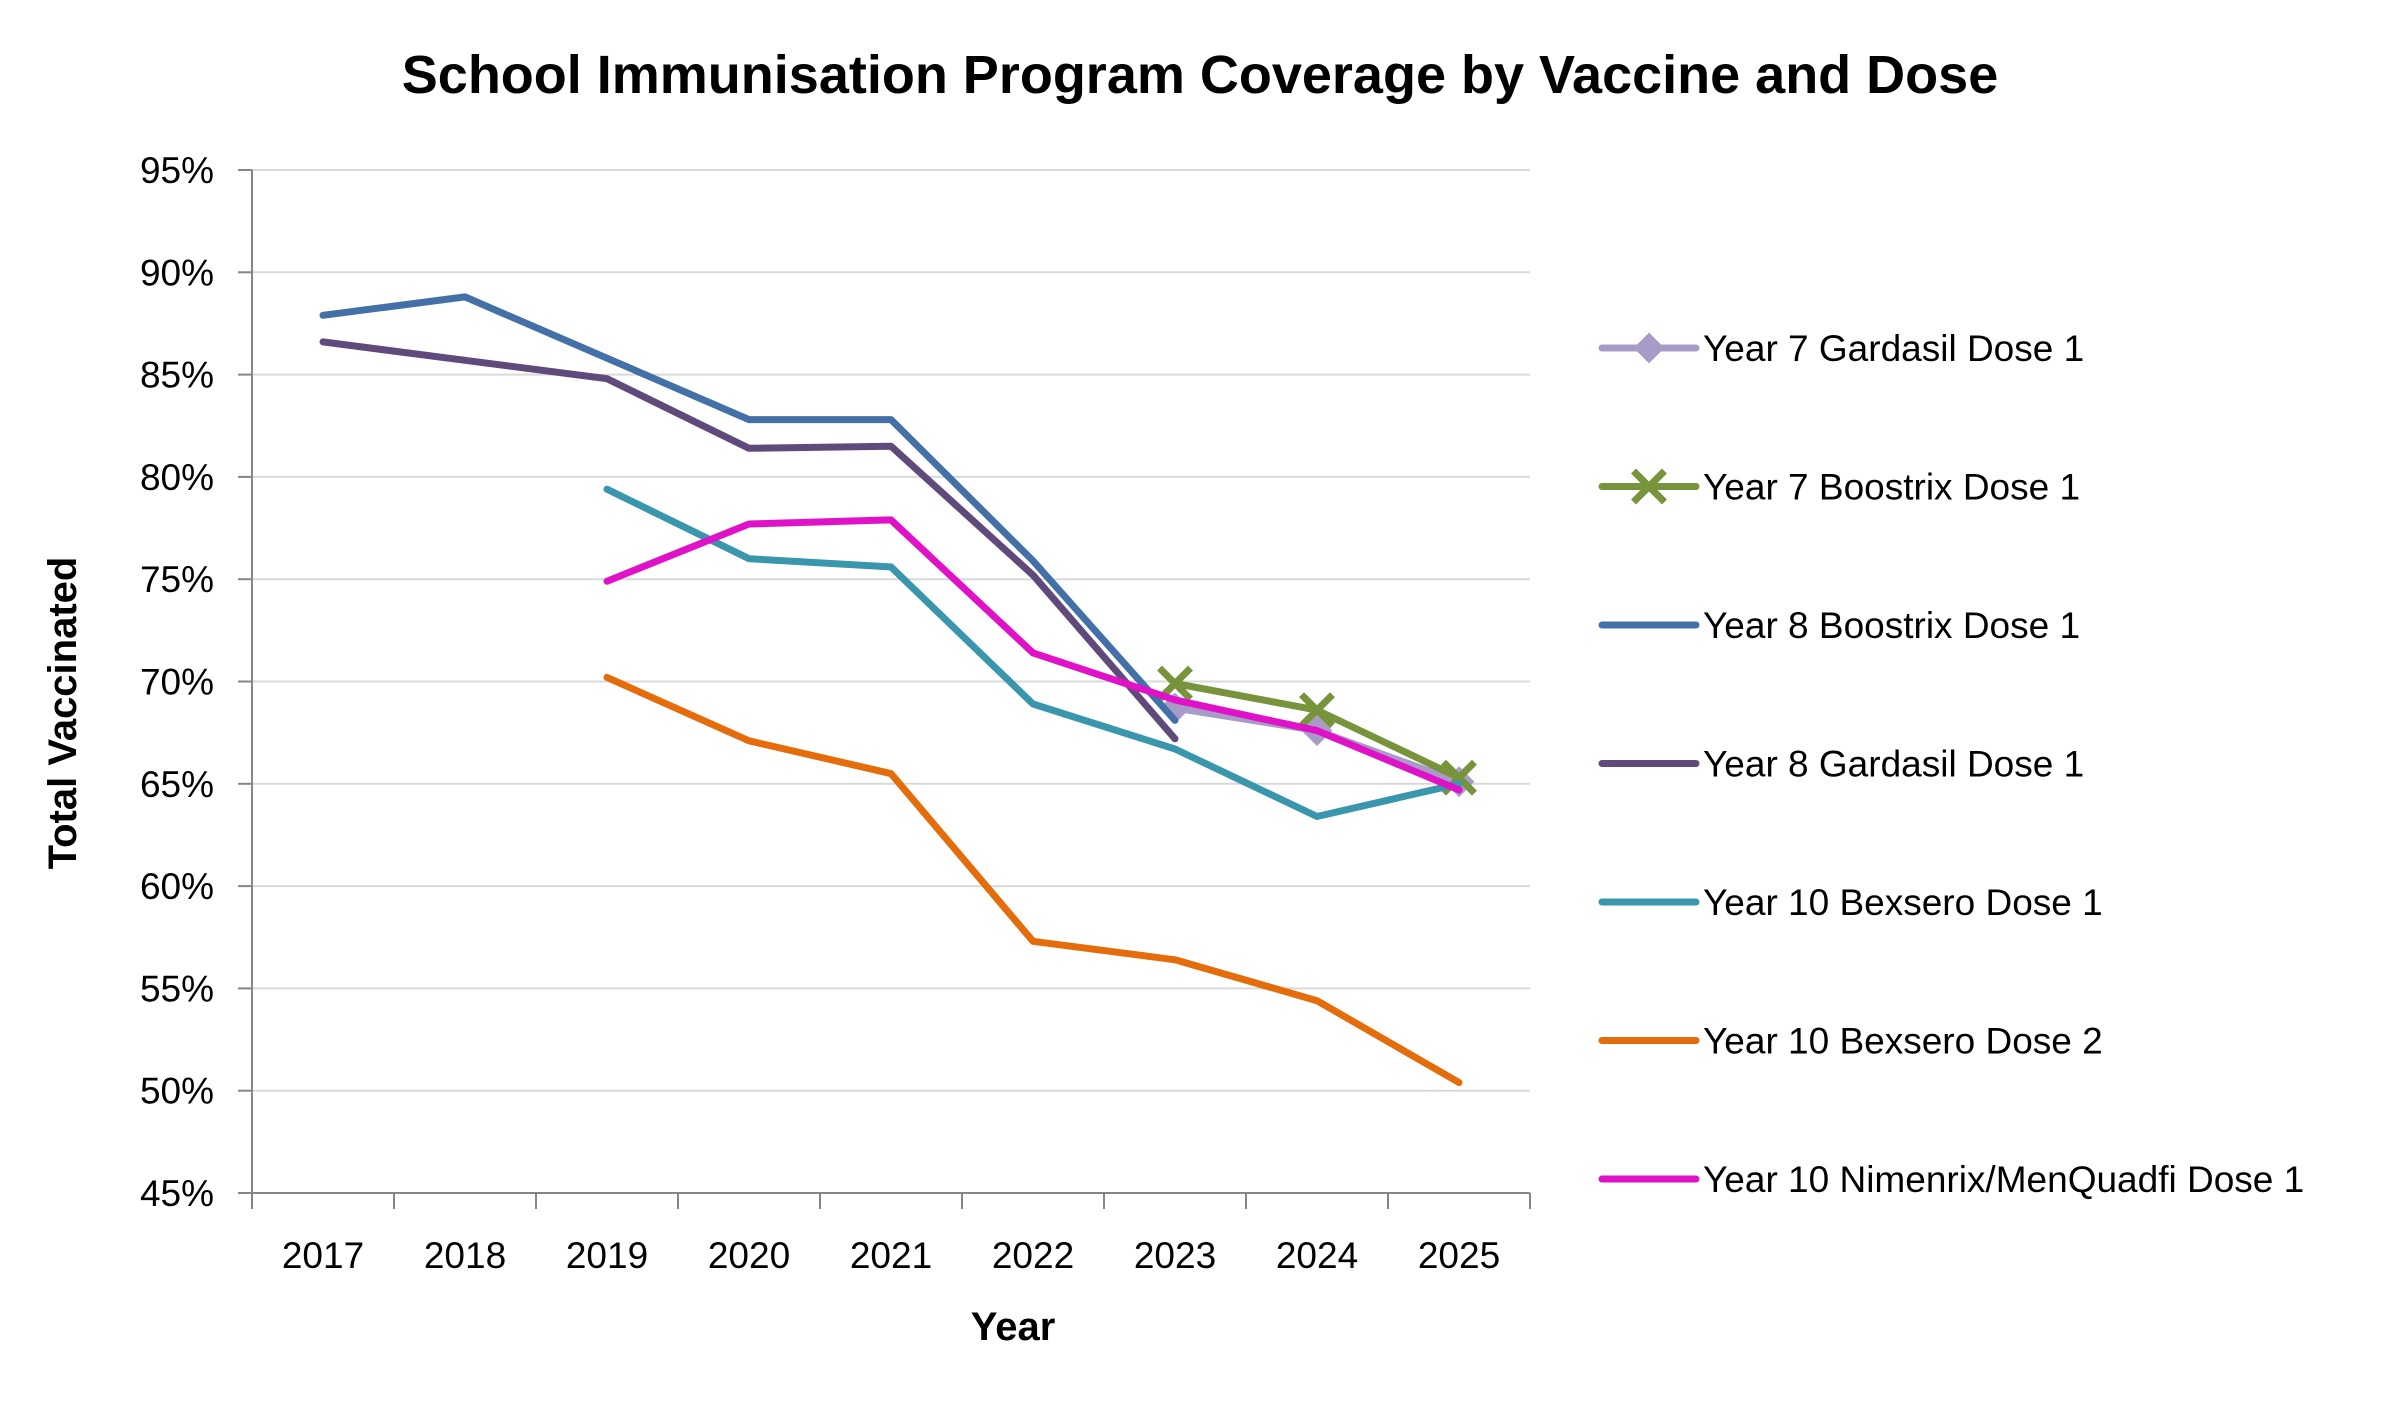 Image resolution: width=2396 pixels, height=1411 pixels. Describe the element at coordinates (1893, 348) in the screenshot. I see `legend-label: Year 7 Gardasil Dose 1` at that location.